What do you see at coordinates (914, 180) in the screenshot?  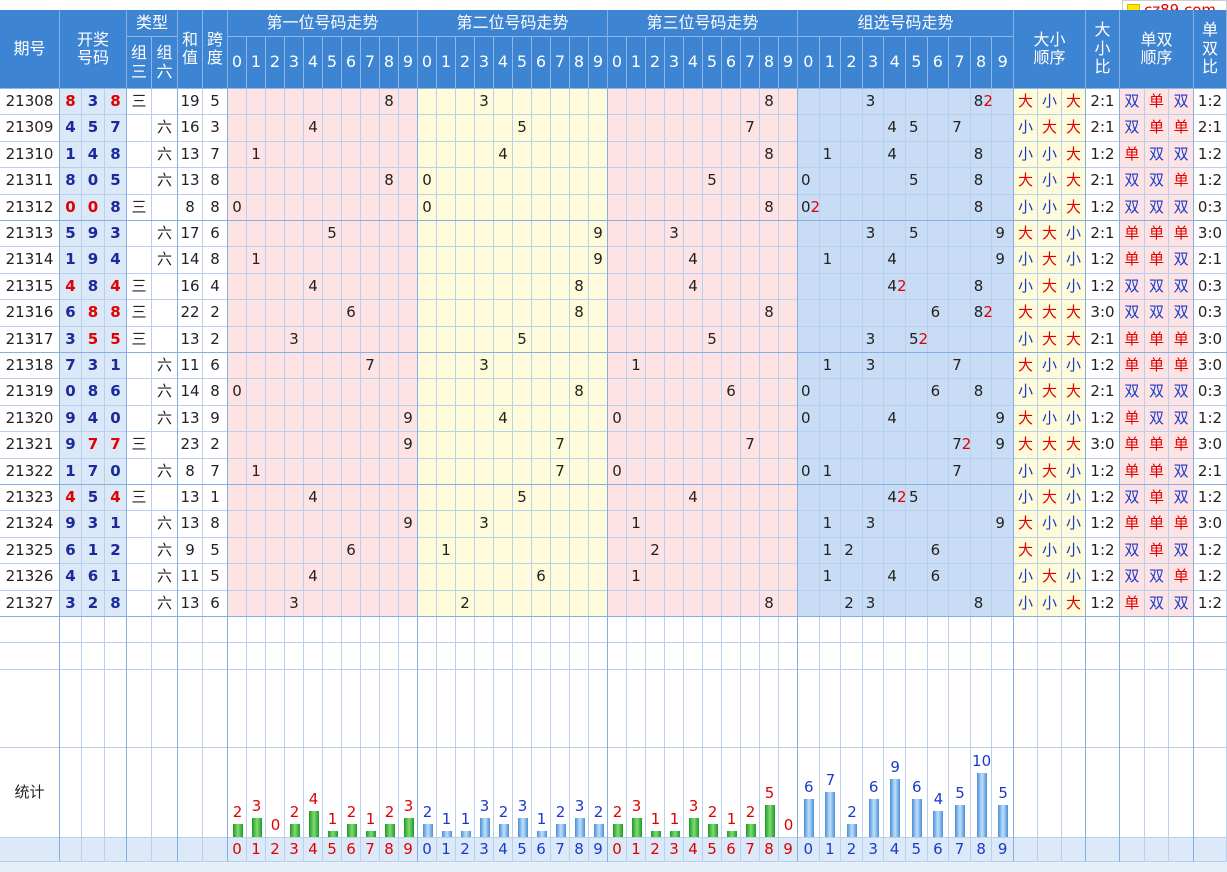 I see `group-digit: 5` at bounding box center [914, 180].